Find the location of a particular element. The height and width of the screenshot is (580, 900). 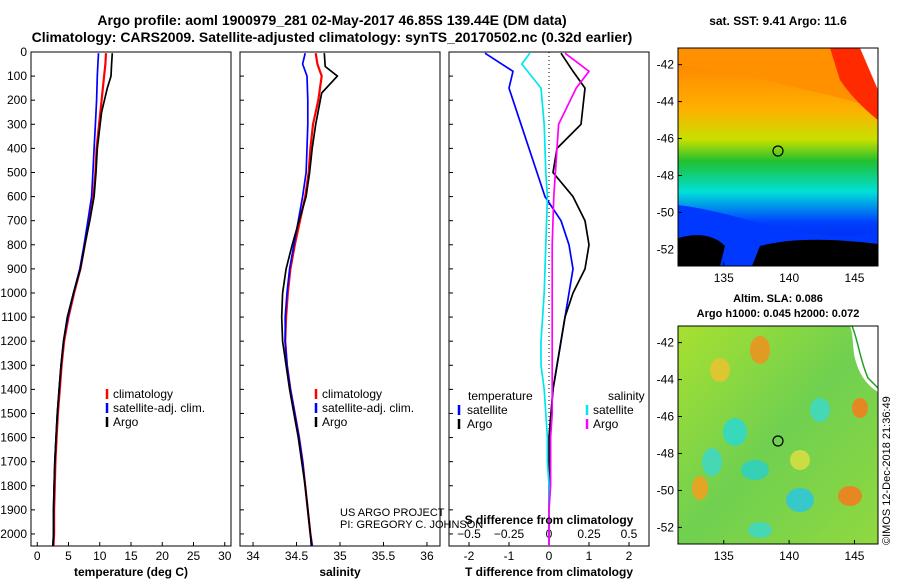

x-tick-label: 34.5 is located at coordinates (297, 556).